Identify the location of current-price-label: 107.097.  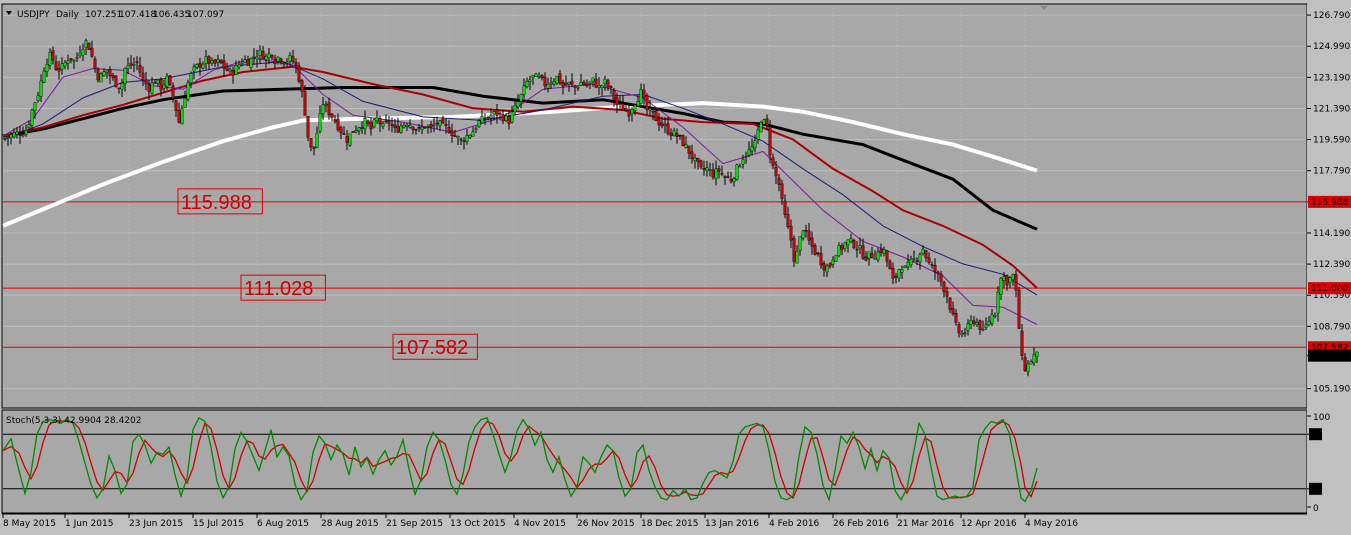
(1329, 357).